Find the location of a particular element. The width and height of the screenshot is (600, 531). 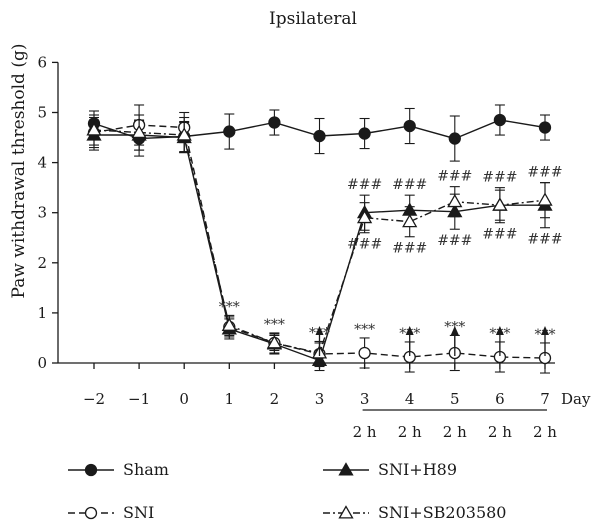

x-tick-label: 6 is located at coordinates (500, 399).